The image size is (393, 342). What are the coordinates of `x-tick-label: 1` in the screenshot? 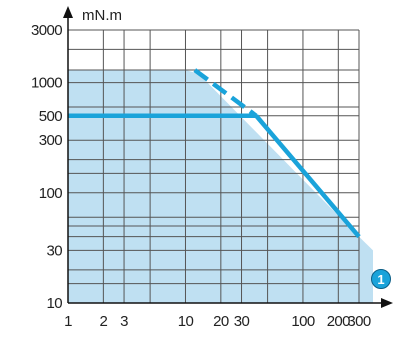 It's located at (68, 321).